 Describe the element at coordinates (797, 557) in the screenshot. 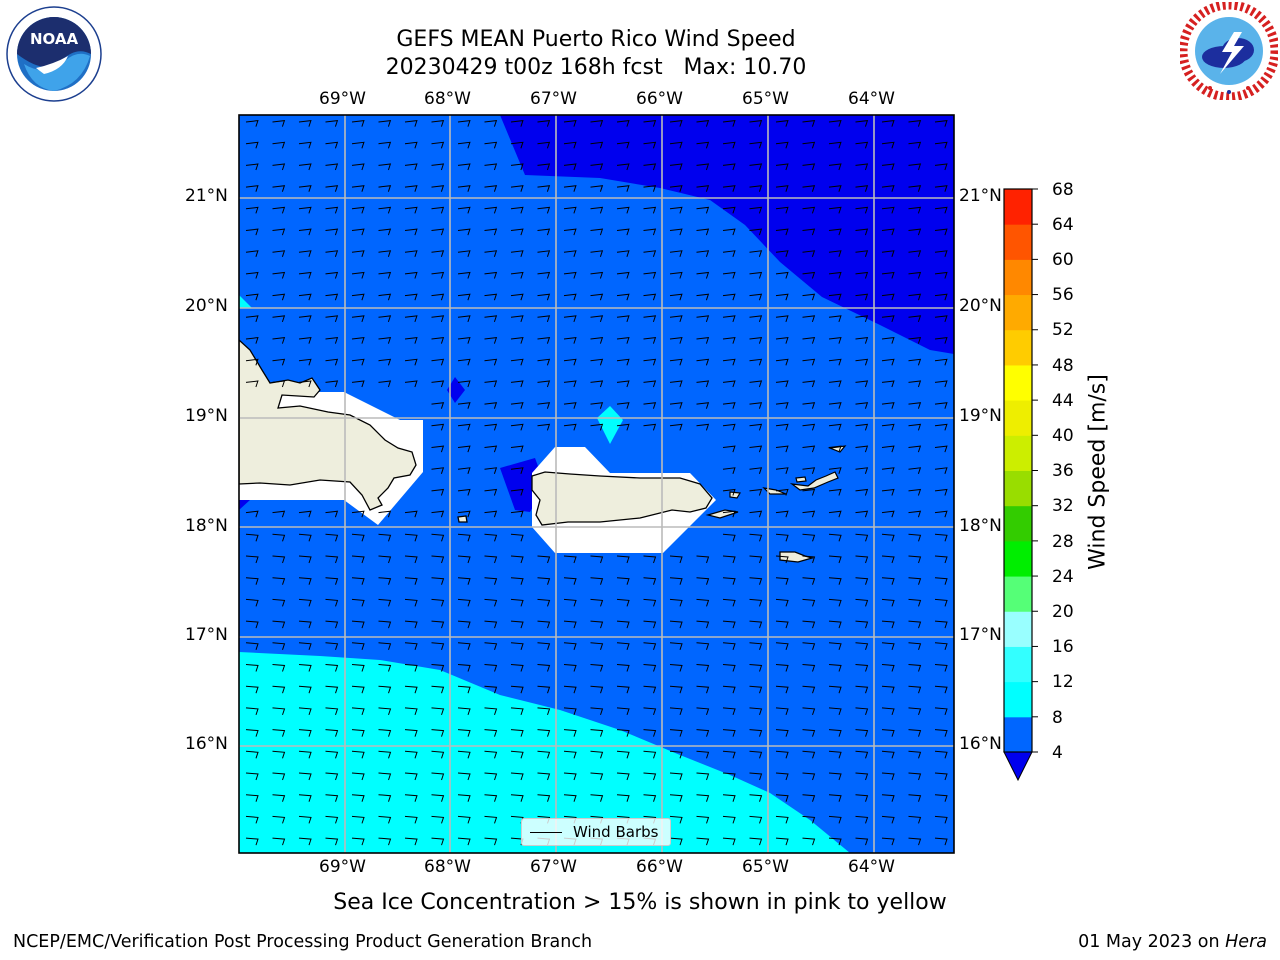

I see `land-saint-croix` at that location.